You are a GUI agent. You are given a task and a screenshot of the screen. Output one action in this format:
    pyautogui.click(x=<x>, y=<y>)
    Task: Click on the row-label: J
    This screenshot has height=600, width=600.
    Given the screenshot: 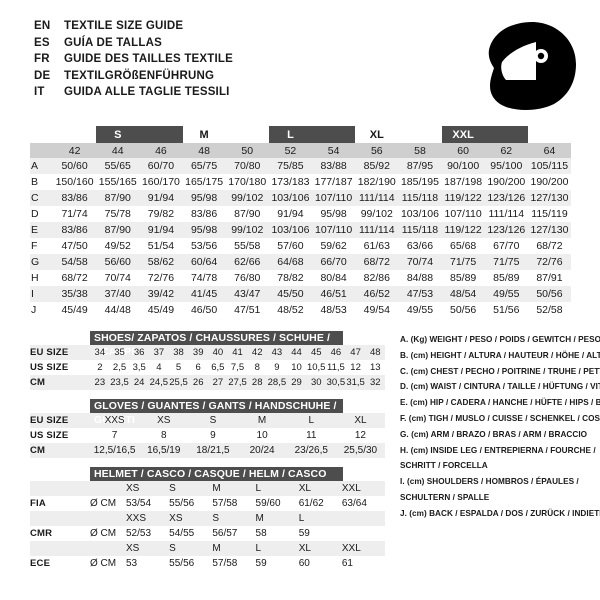 What is the action you would take?
    pyautogui.click(x=34, y=310)
    